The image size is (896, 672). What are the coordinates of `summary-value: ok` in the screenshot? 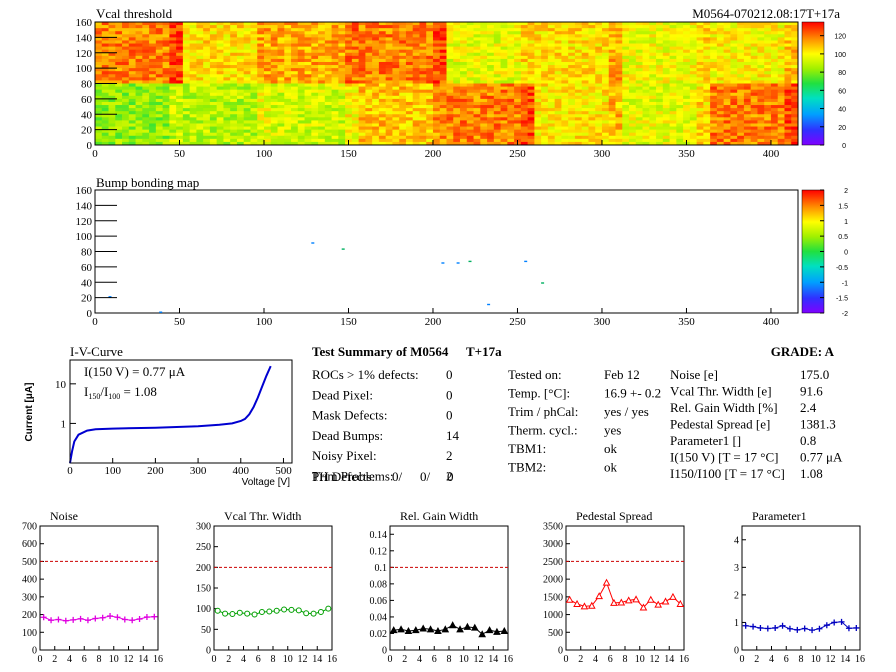 It's located at (611, 467).